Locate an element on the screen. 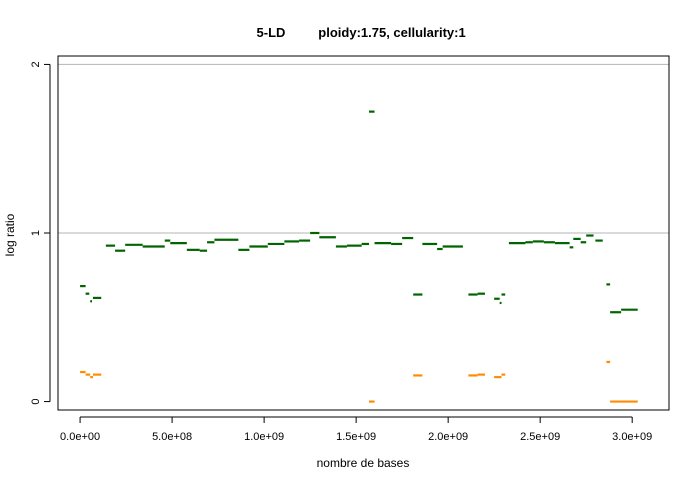 This screenshot has width=700, height=484. x-tick-label: 5.0e+08 is located at coordinates (172, 437).